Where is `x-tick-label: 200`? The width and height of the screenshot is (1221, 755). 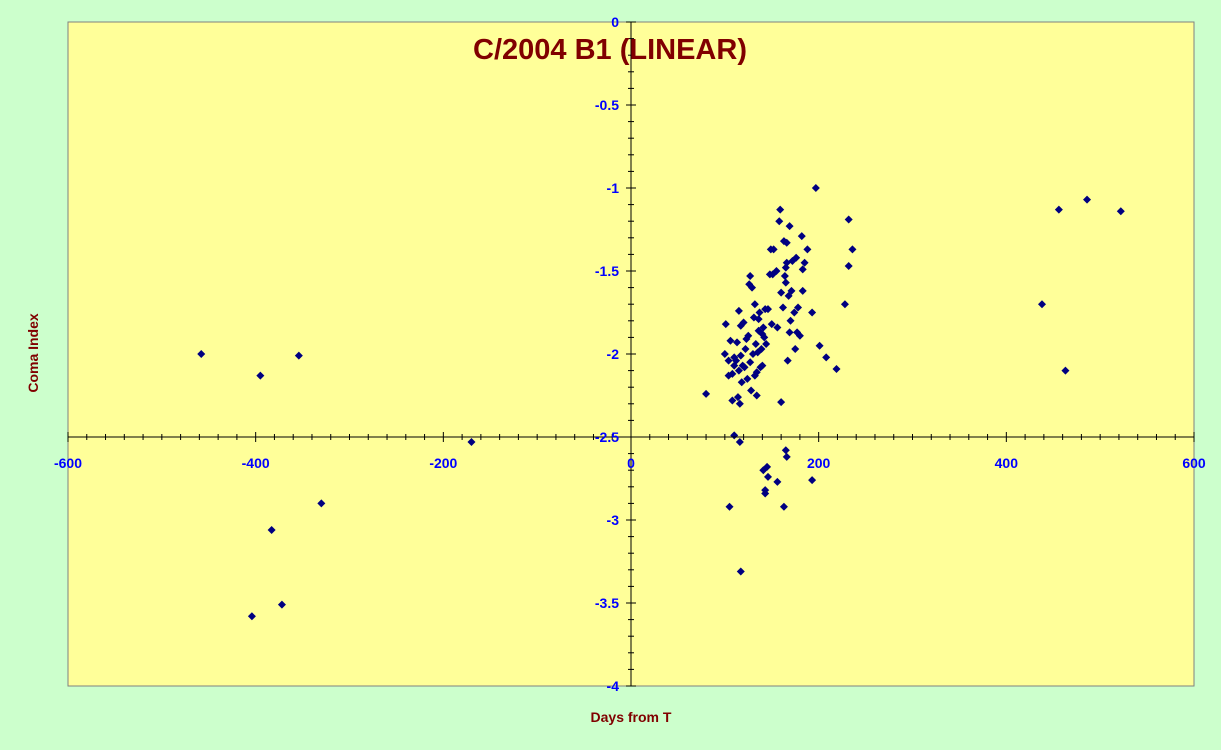 x-tick-label: 200 is located at coordinates (819, 463).